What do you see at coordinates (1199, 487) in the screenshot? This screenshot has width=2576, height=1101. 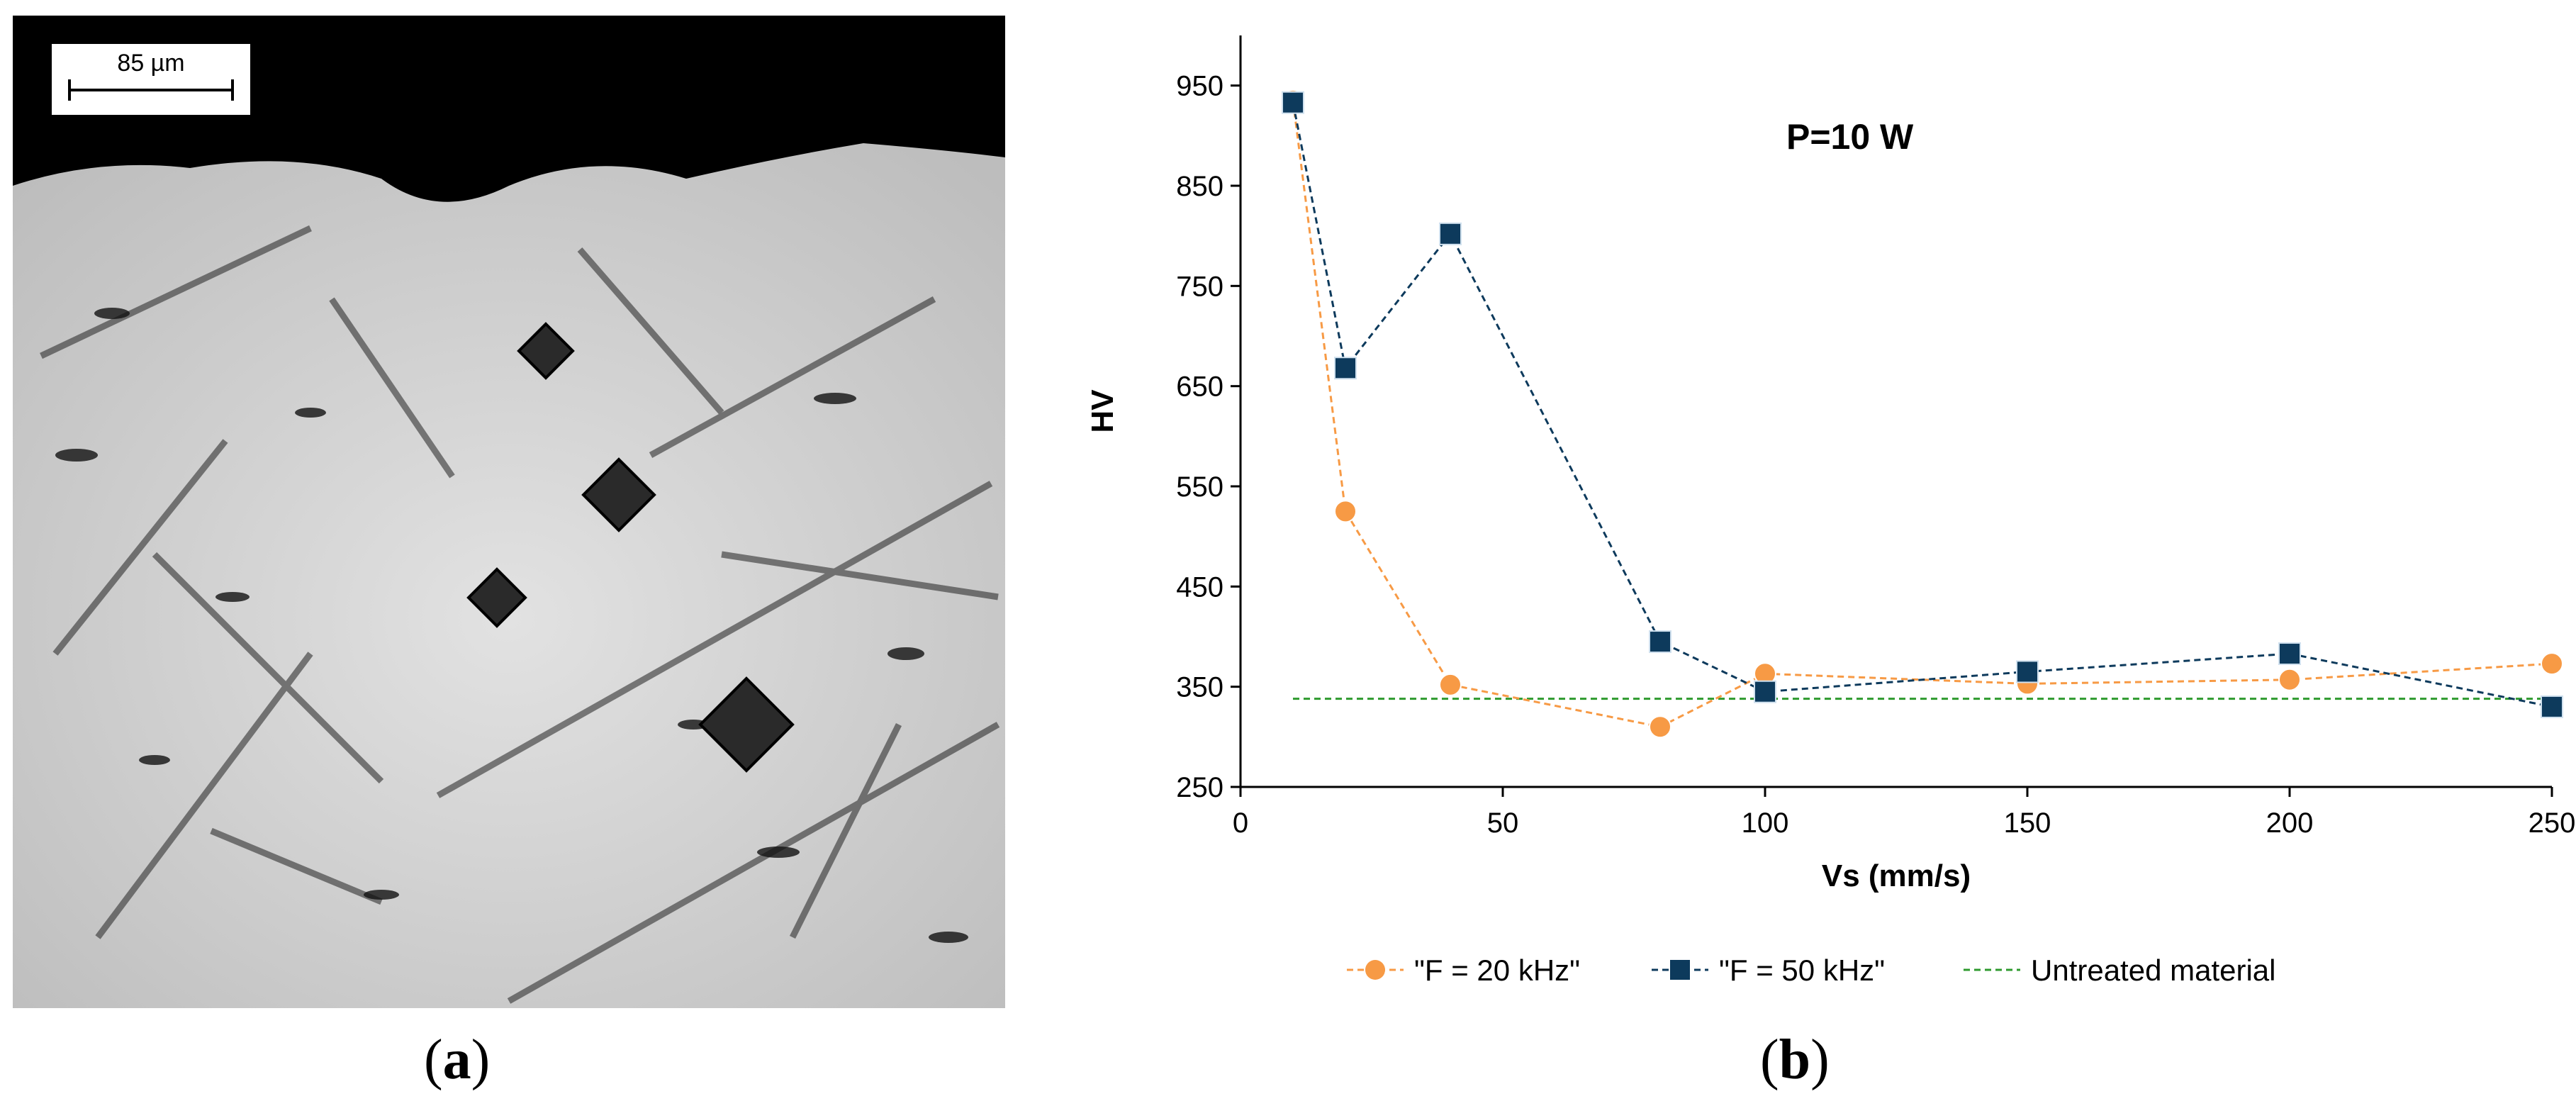 I see `y-tick-label: 550` at bounding box center [1199, 487].